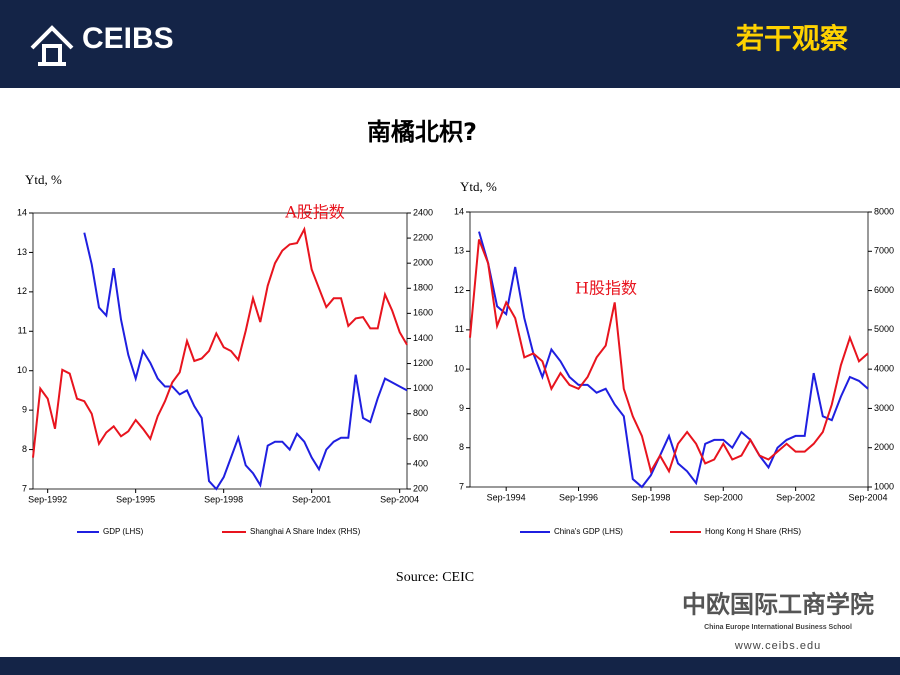 Image resolution: width=900 pixels, height=675 pixels. I want to click on x-tick-label: Sep-2001, so click(311, 499).